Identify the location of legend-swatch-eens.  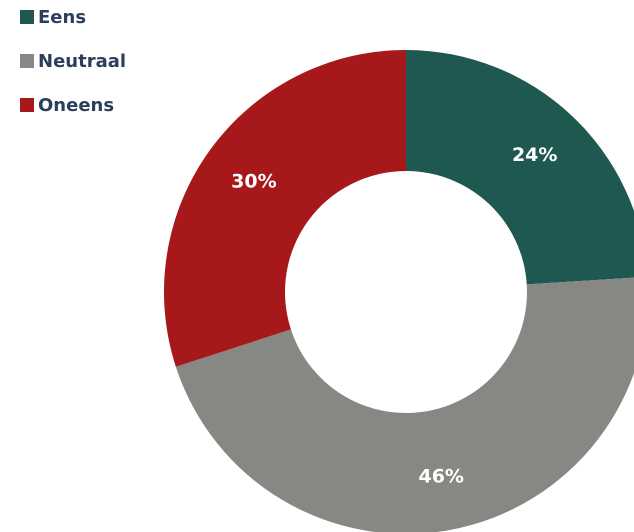
(27, 17).